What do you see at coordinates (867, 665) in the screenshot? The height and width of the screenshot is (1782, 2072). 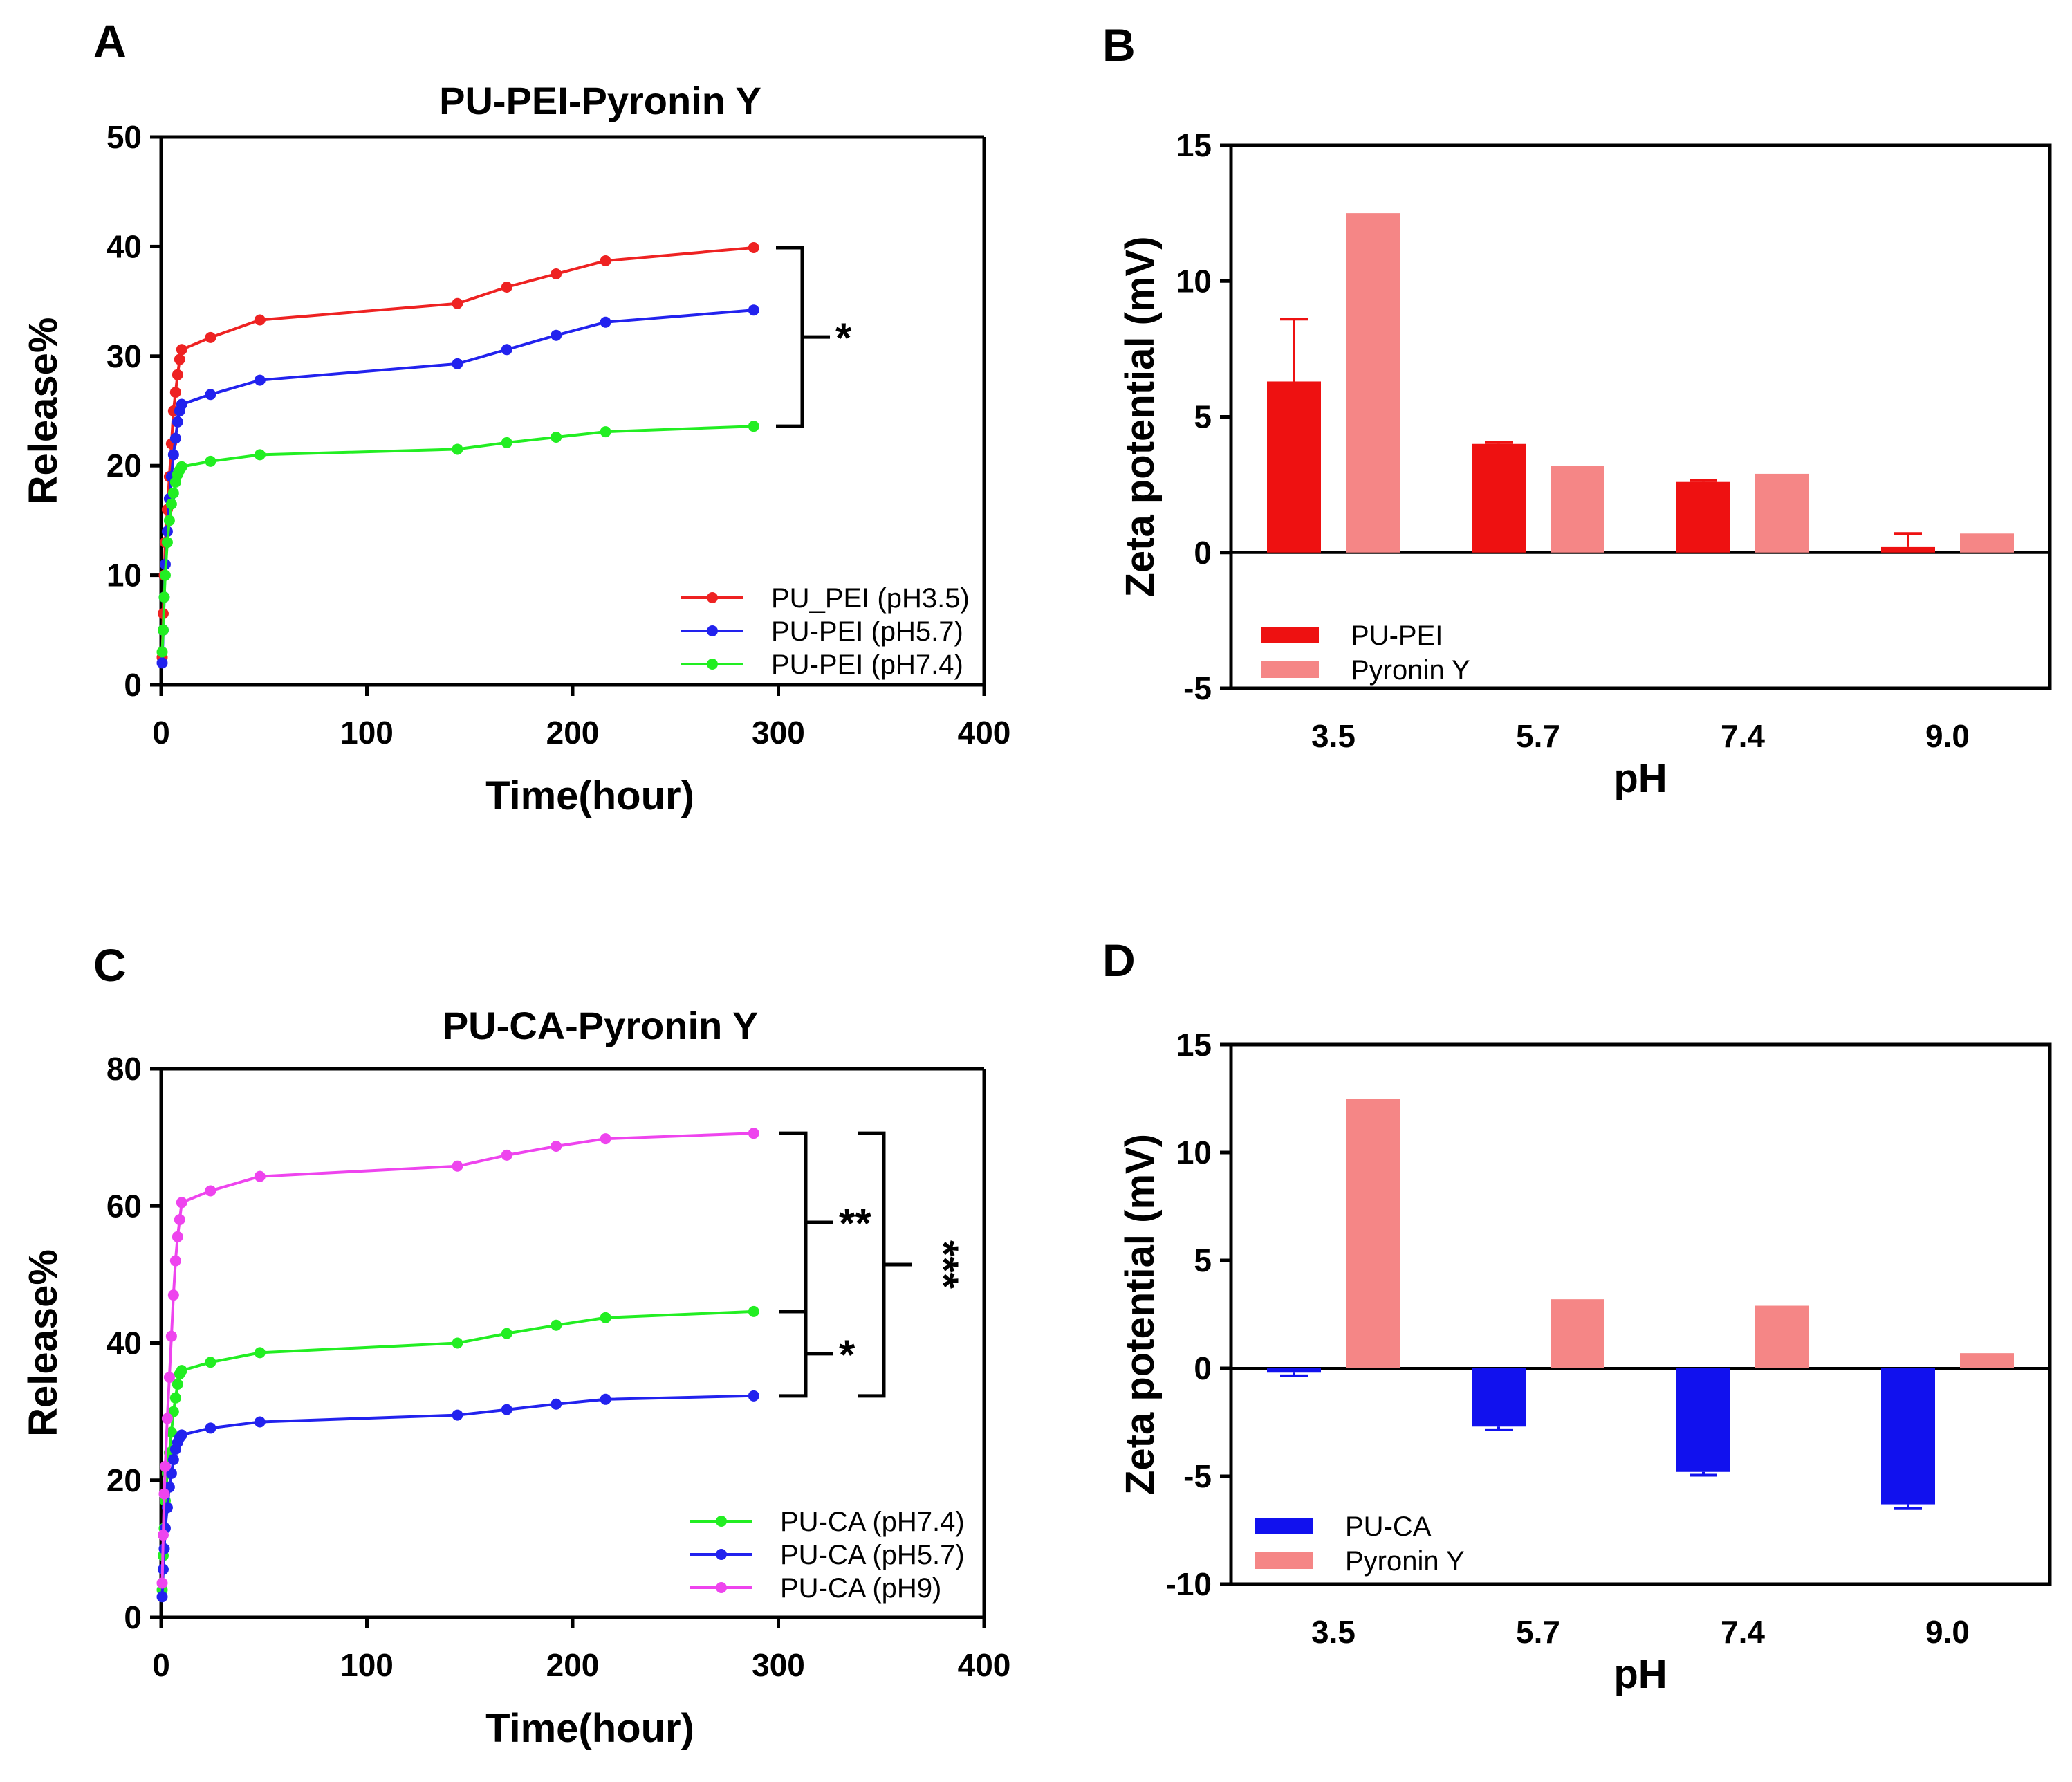 I see `legend-label: PU-PEI (pH7.4)` at bounding box center [867, 665].